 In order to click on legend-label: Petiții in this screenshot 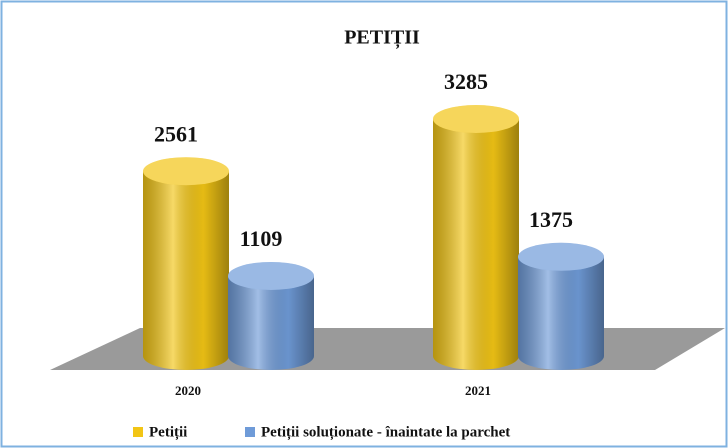, I will do `click(168, 432)`.